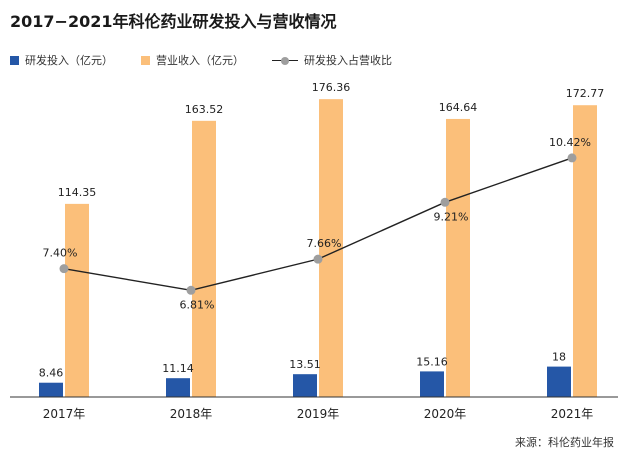  I want to click on data-label-ratio: 9.21%, so click(451, 216).